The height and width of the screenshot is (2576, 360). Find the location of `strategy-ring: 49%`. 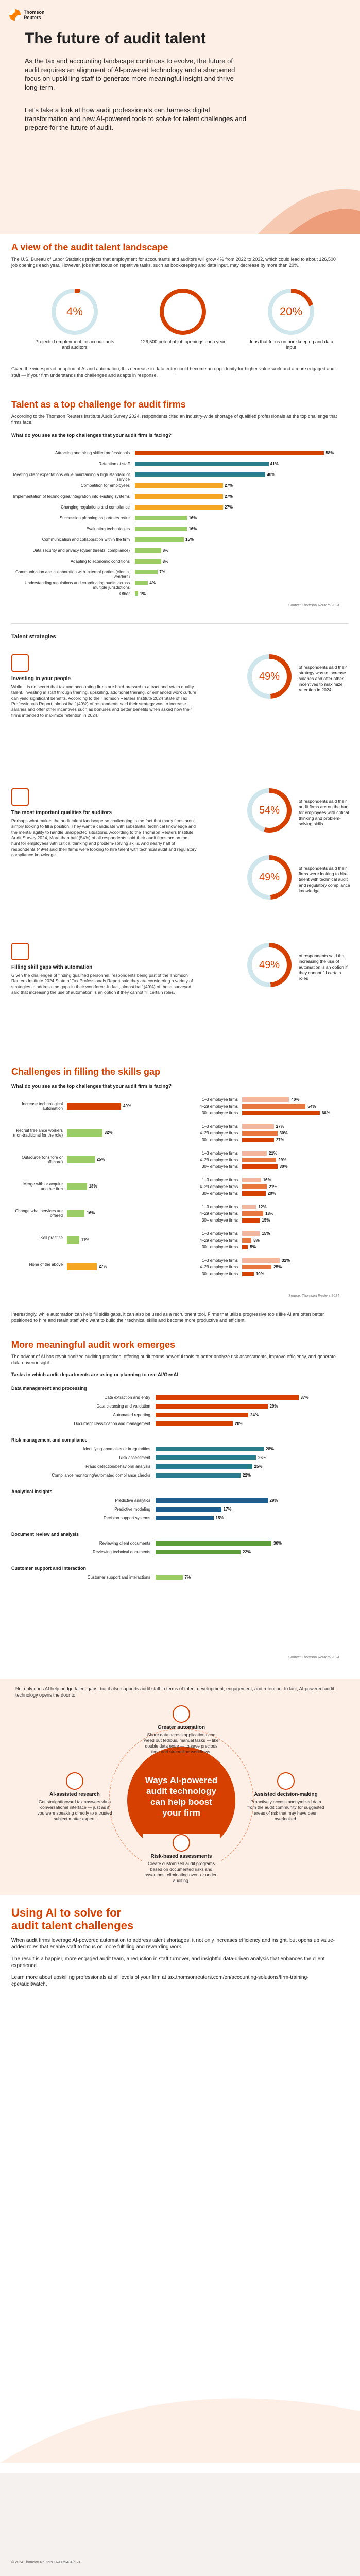

strategy-ring: 49% is located at coordinates (269, 676).